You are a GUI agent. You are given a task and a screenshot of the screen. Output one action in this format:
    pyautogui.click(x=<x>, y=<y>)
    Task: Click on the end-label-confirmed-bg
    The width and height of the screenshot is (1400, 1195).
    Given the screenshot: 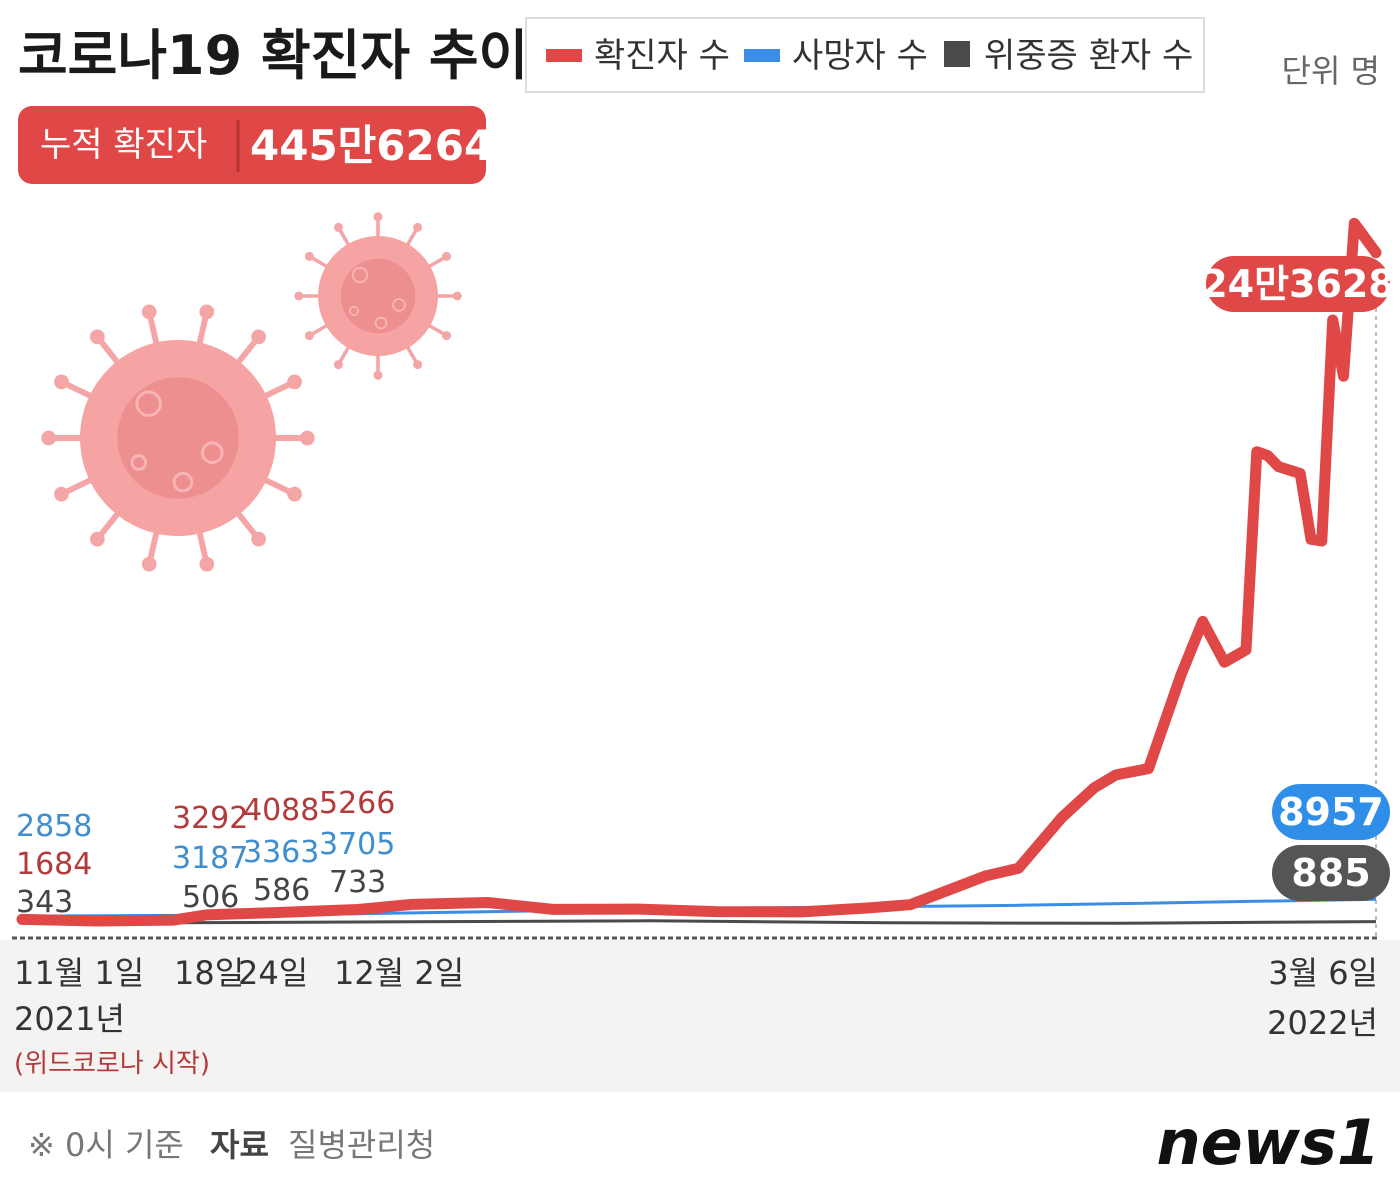 What is the action you would take?
    pyautogui.click(x=1298, y=284)
    